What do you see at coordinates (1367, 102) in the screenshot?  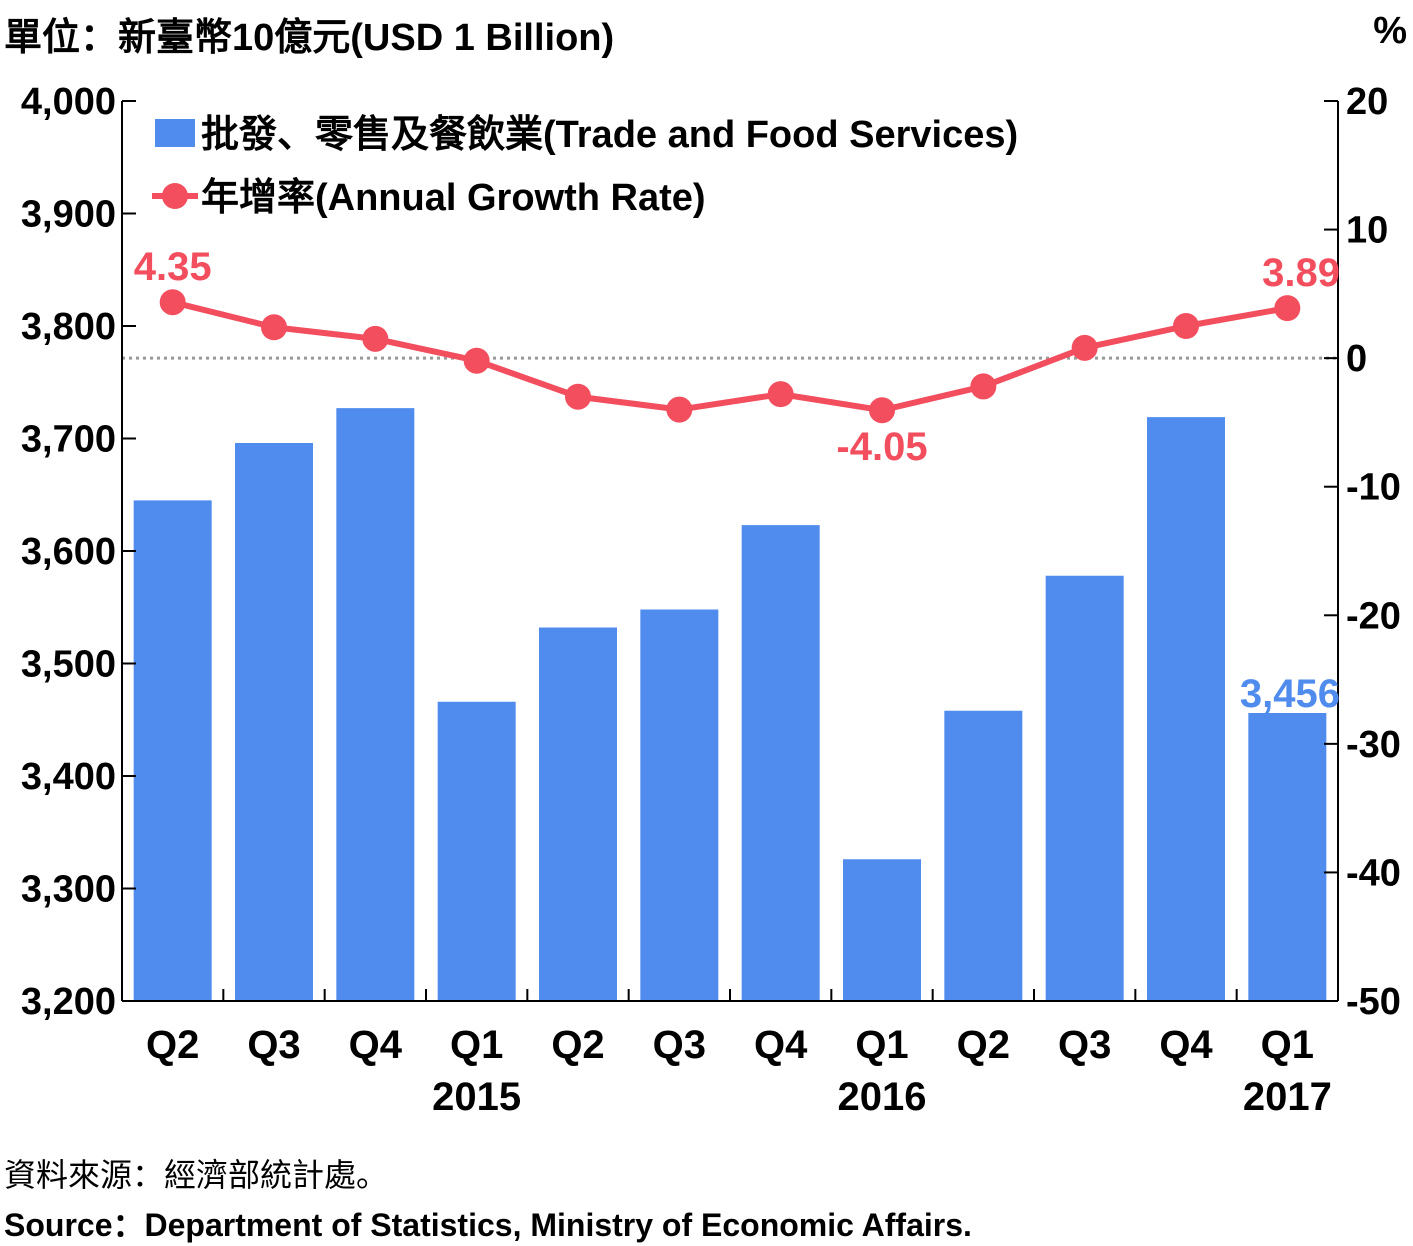 I see `right-tick-label: 20` at bounding box center [1367, 102].